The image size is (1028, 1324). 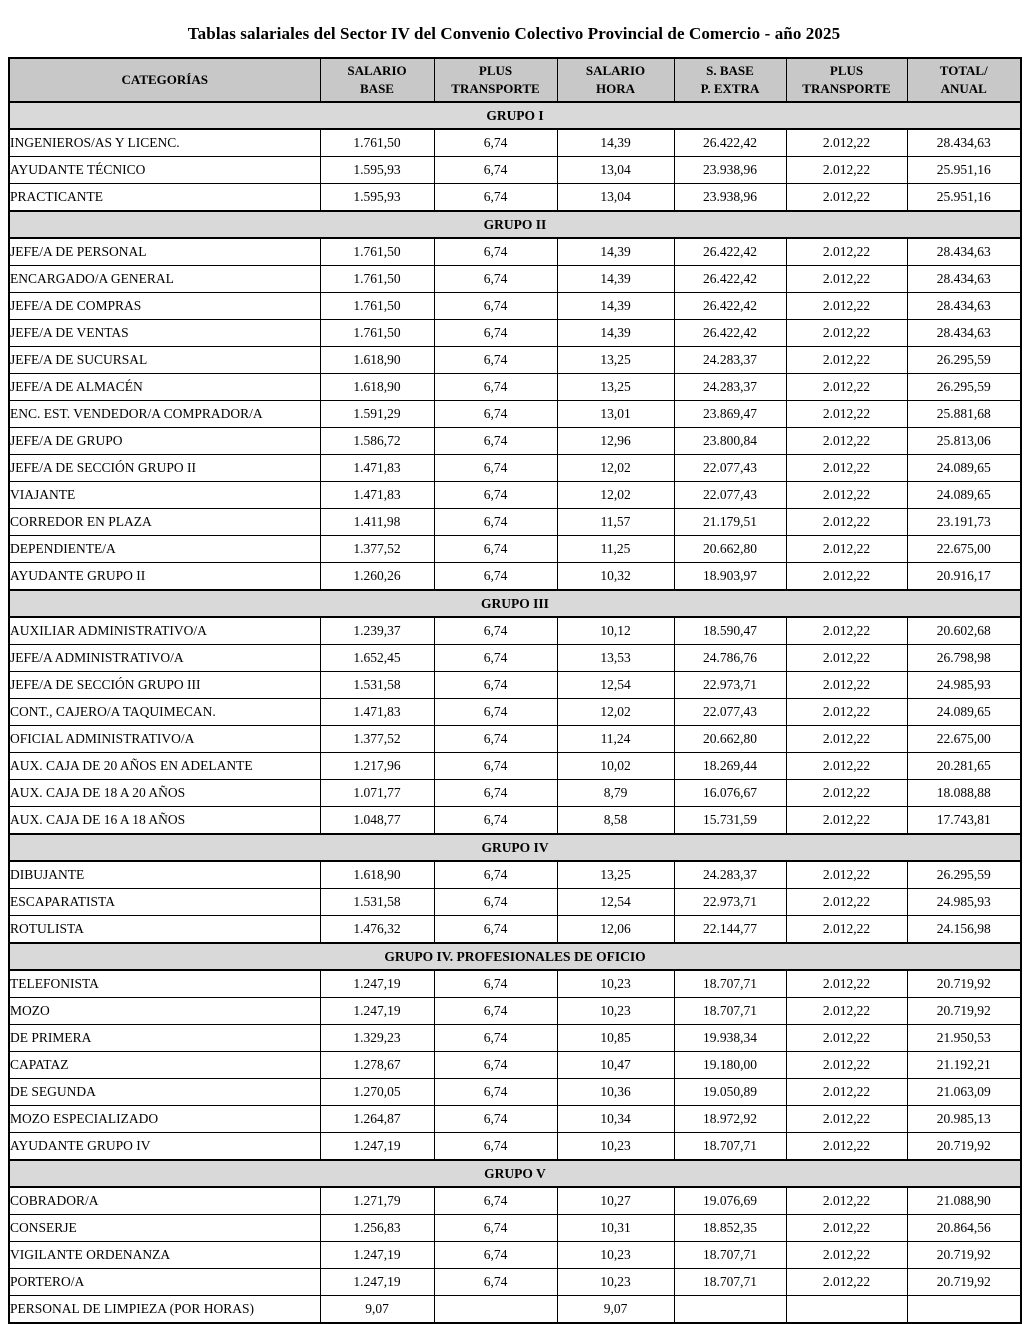 I want to click on category-cell: DEPENDIENTE/A, so click(x=164, y=549).